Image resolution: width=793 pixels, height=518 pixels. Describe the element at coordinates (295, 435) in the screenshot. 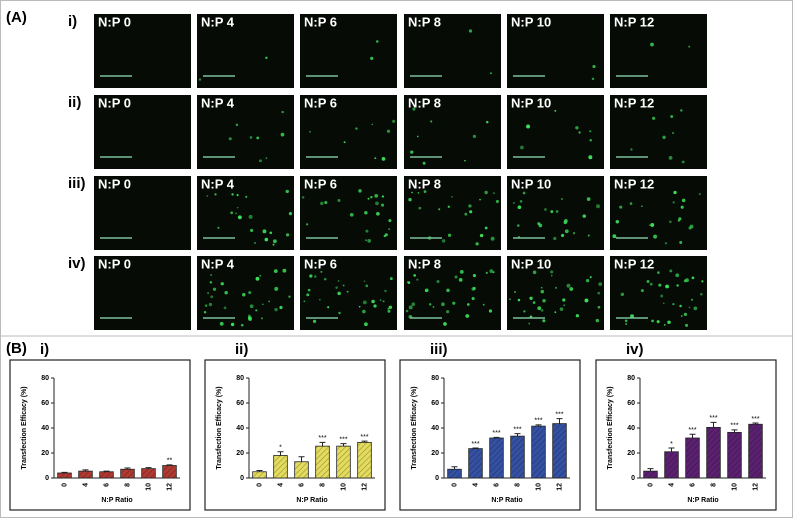

I see `chart-box` at that location.